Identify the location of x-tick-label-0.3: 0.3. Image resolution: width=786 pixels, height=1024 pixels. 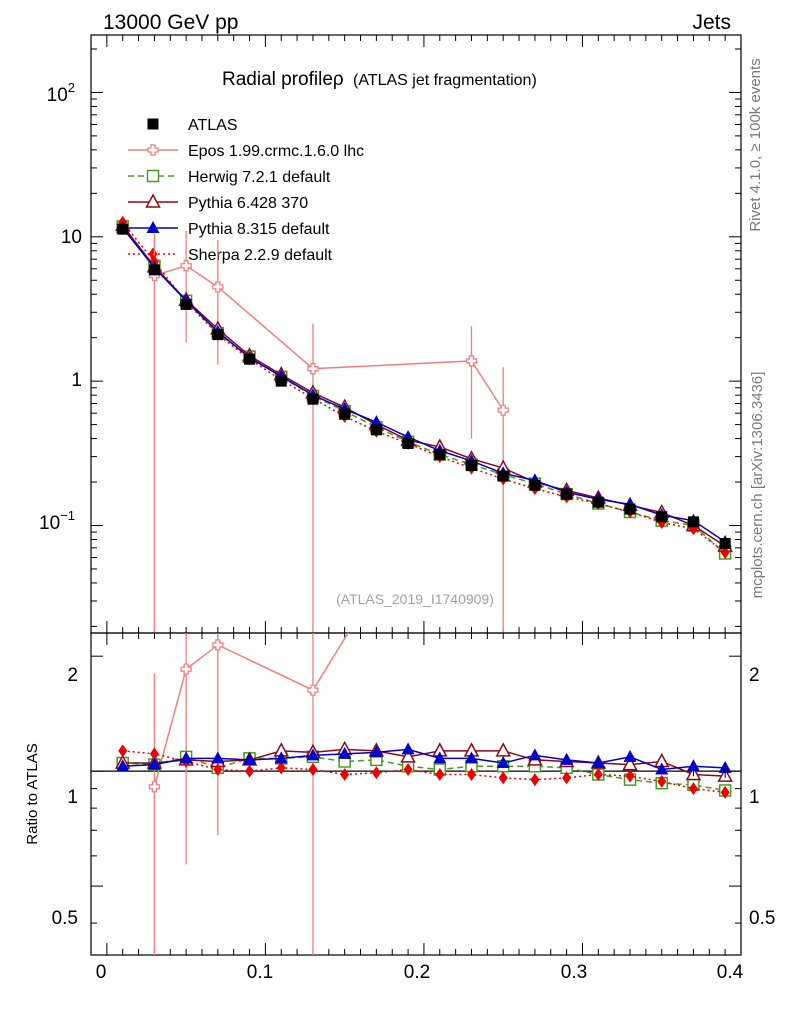
(574, 972).